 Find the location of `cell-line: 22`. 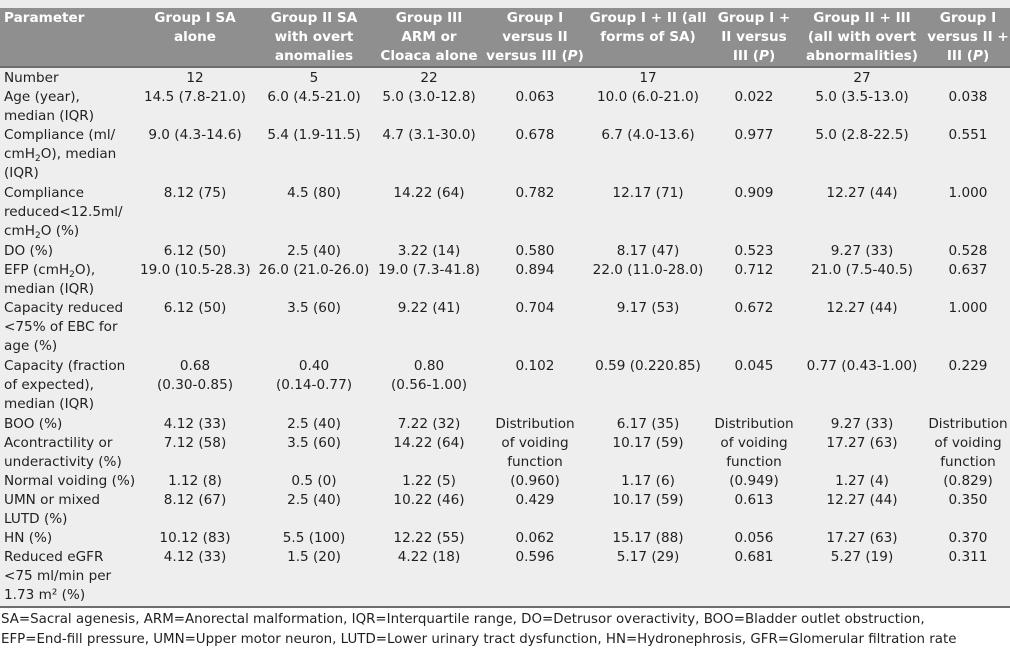

cell-line: 22 is located at coordinates (429, 78).